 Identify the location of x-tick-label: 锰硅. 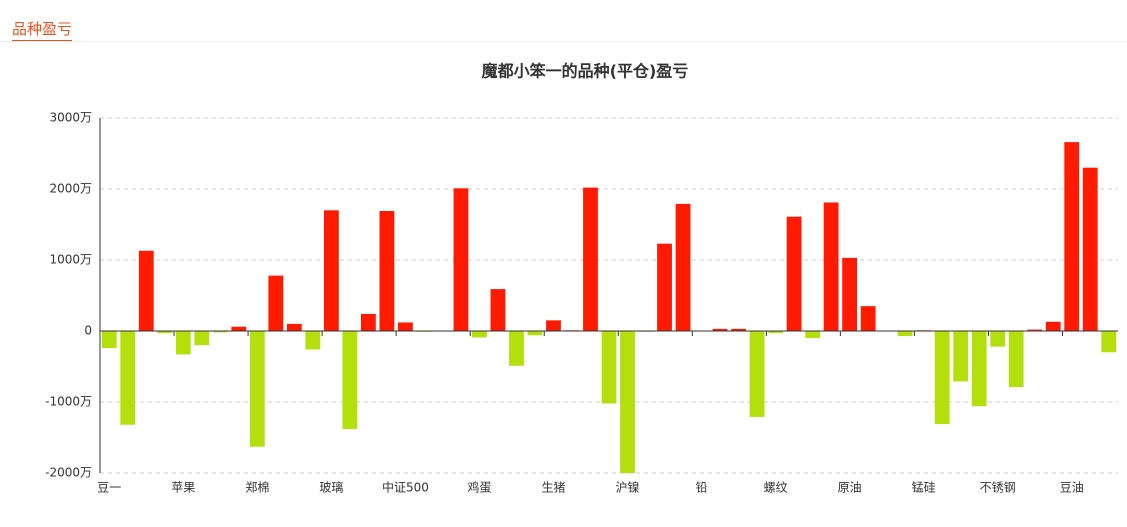
(924, 487).